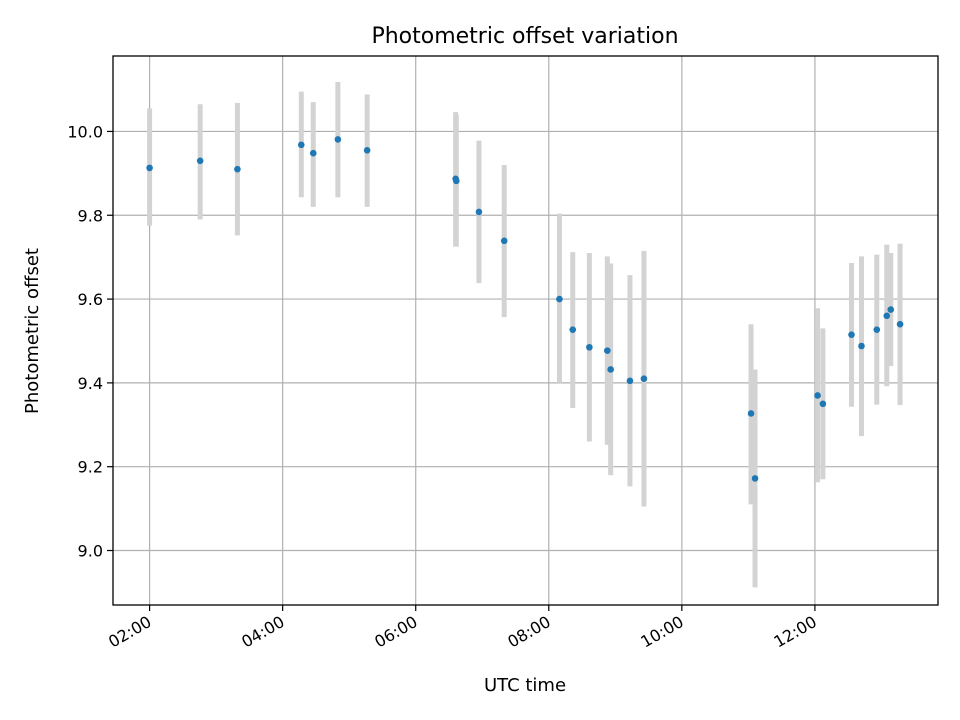 The image size is (960, 720). Describe the element at coordinates (90, 215) in the screenshot. I see `y-tick-label: 9.8` at that location.